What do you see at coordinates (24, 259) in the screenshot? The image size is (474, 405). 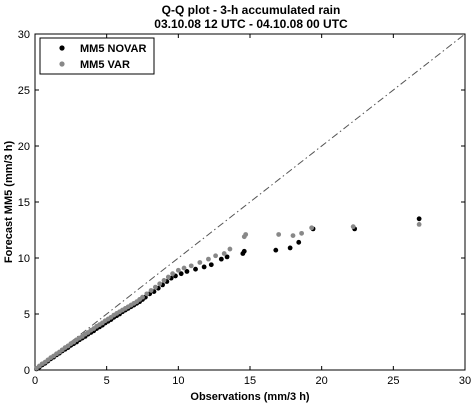 I see `y-tick-label: 10` at bounding box center [24, 259].